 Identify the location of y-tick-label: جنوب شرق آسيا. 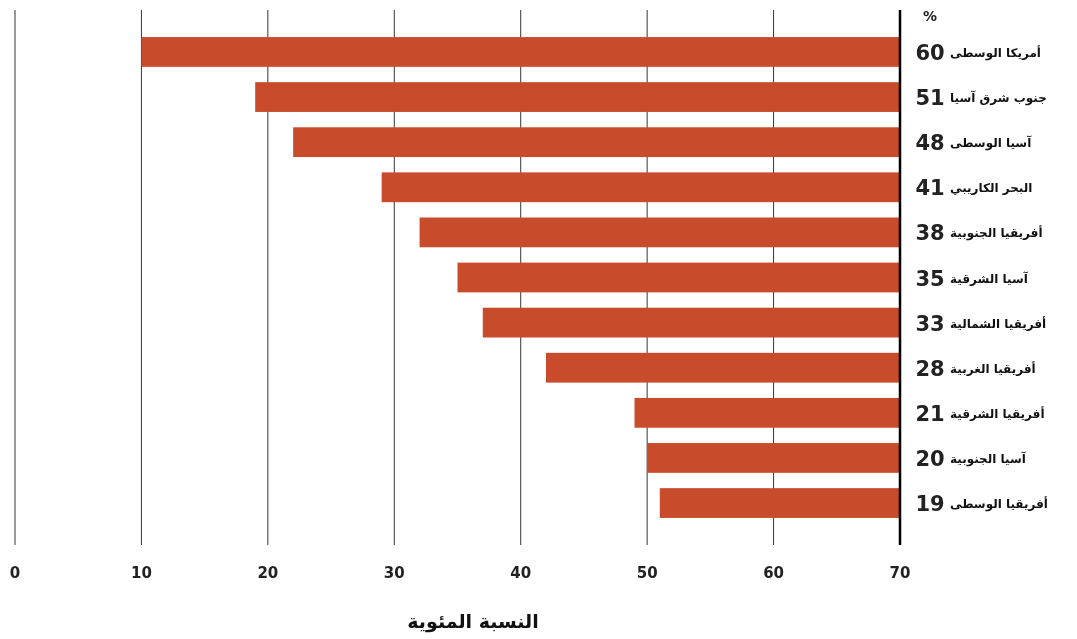
(998, 98).